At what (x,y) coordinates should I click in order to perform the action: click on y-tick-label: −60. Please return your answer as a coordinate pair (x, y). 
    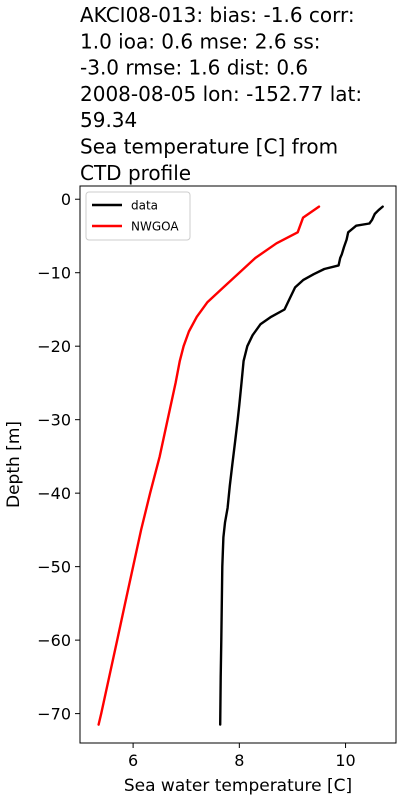
    Looking at the image, I should click on (54, 640).